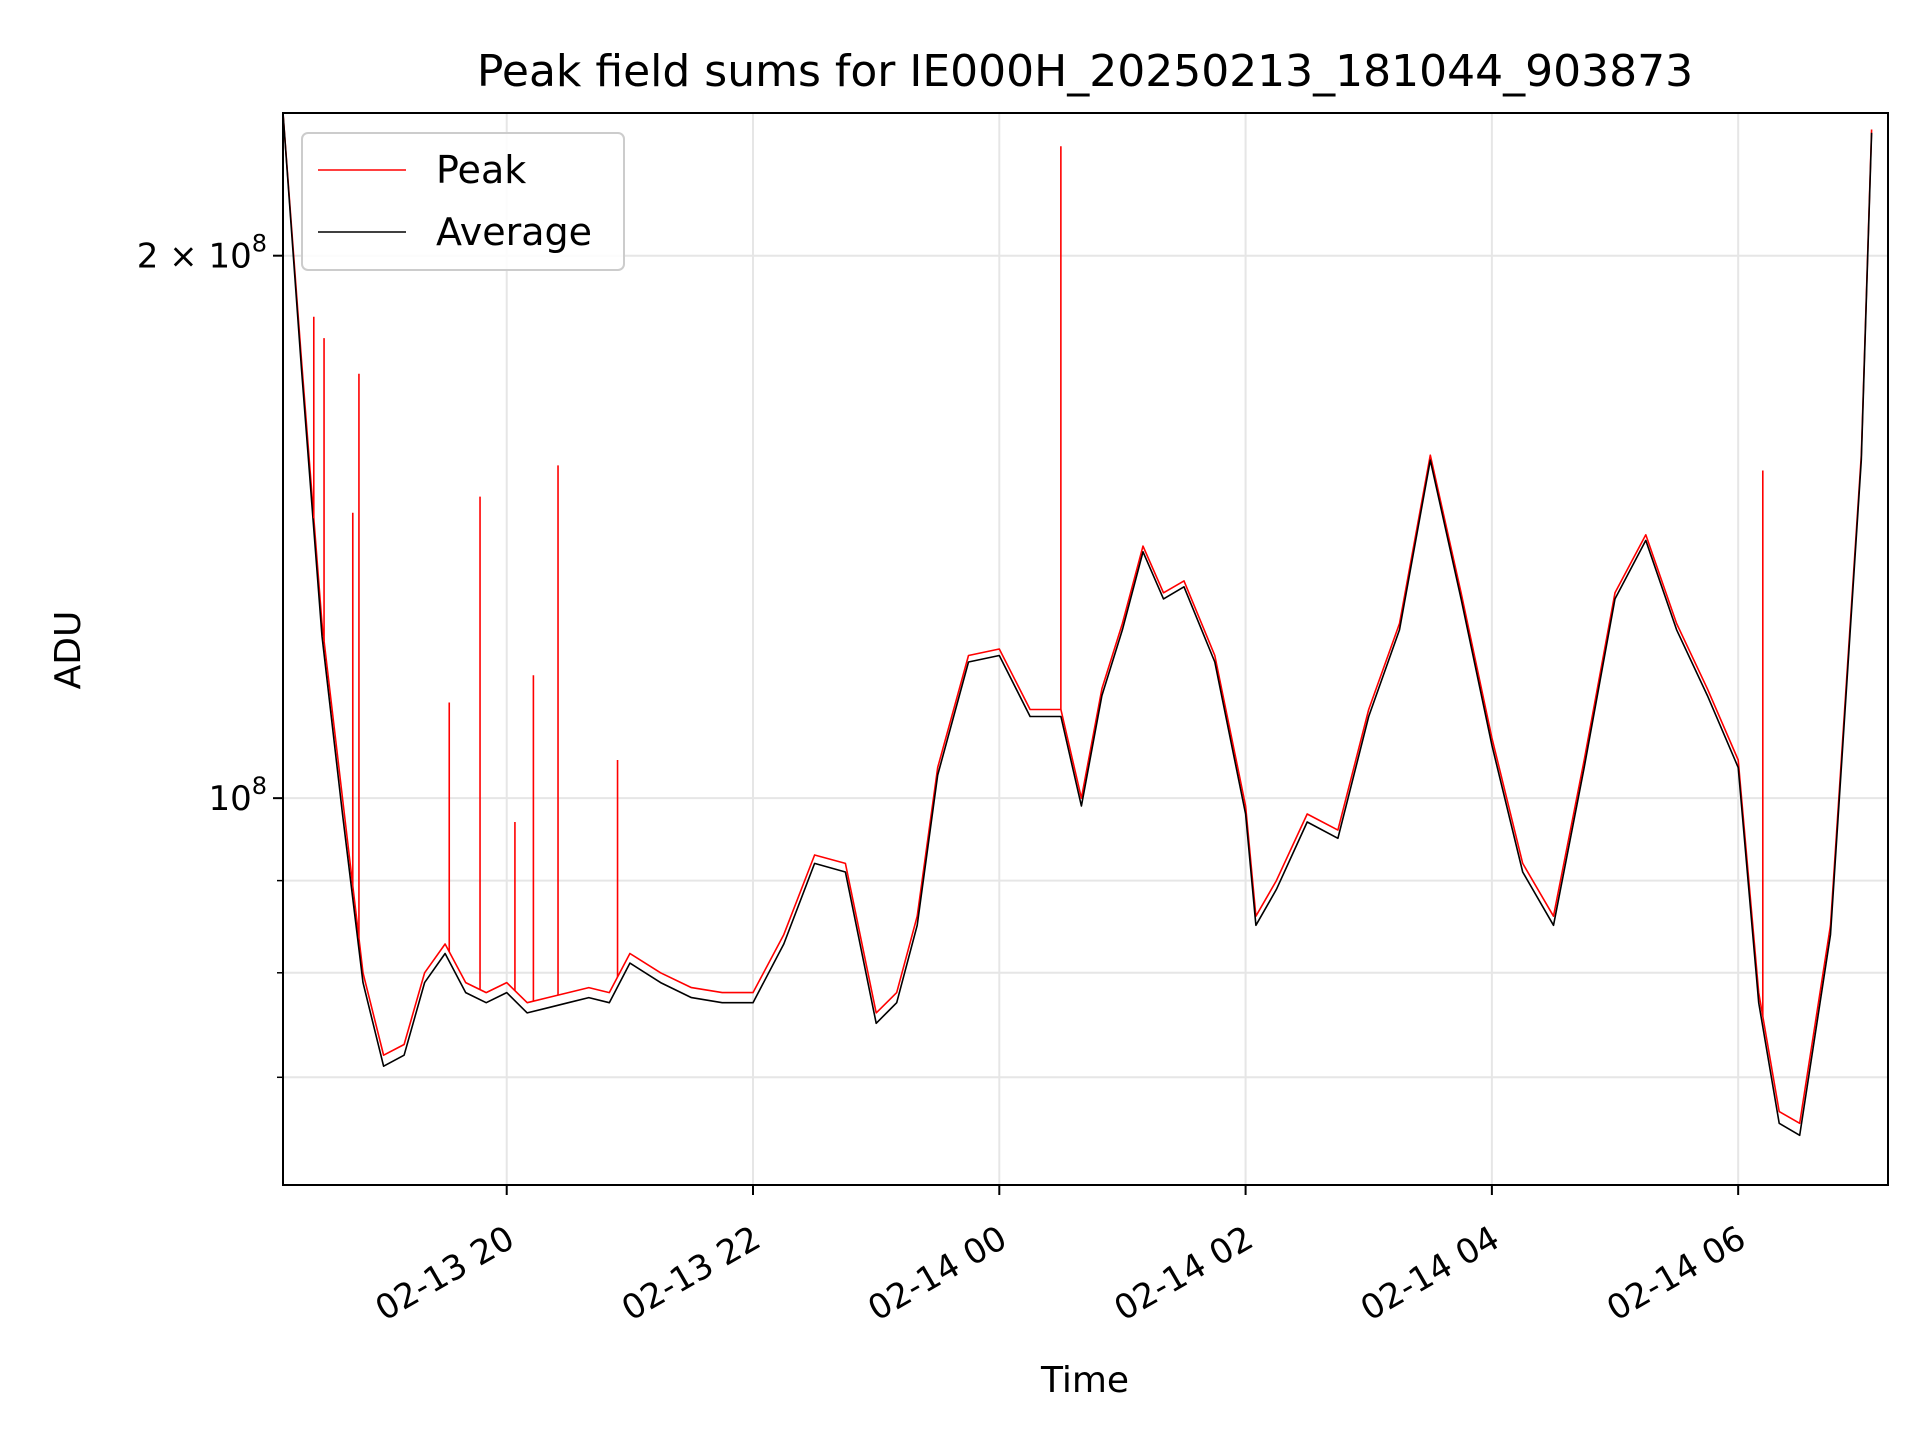 This screenshot has width=1920, height=1440. I want to click on legend-label-average: Average, so click(514, 232).